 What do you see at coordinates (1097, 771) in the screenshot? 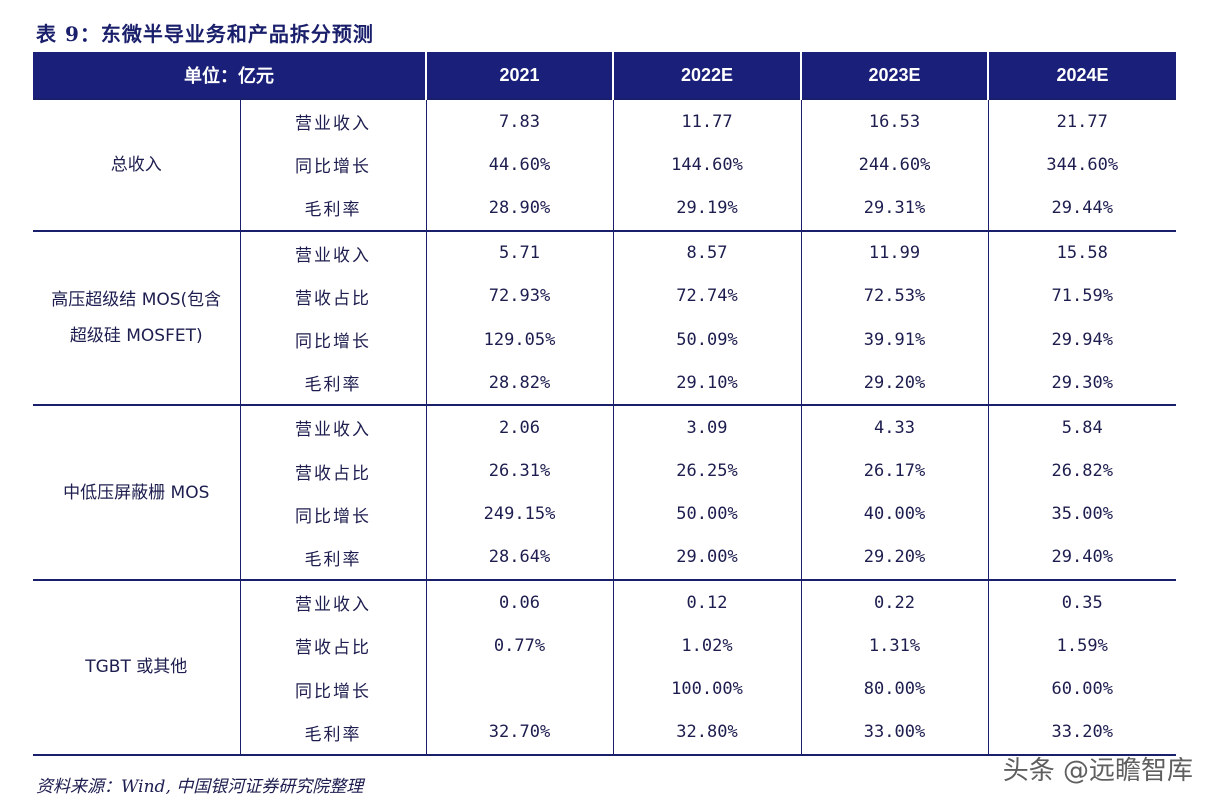
I see `watermark: 头条 @远瞻智库` at bounding box center [1097, 771].